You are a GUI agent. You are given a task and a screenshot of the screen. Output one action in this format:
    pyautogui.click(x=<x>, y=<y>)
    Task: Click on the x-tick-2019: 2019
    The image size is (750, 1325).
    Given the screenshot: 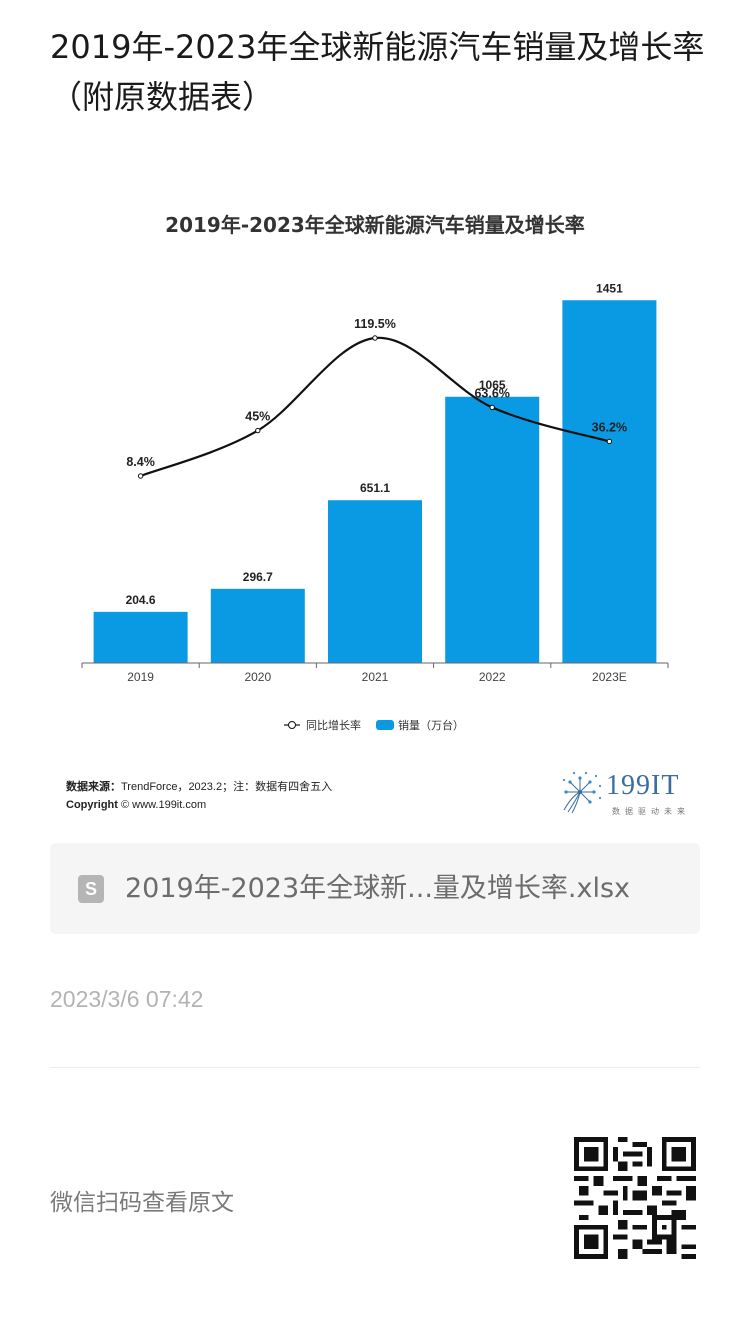 What is the action you would take?
    pyautogui.click(x=140, y=677)
    